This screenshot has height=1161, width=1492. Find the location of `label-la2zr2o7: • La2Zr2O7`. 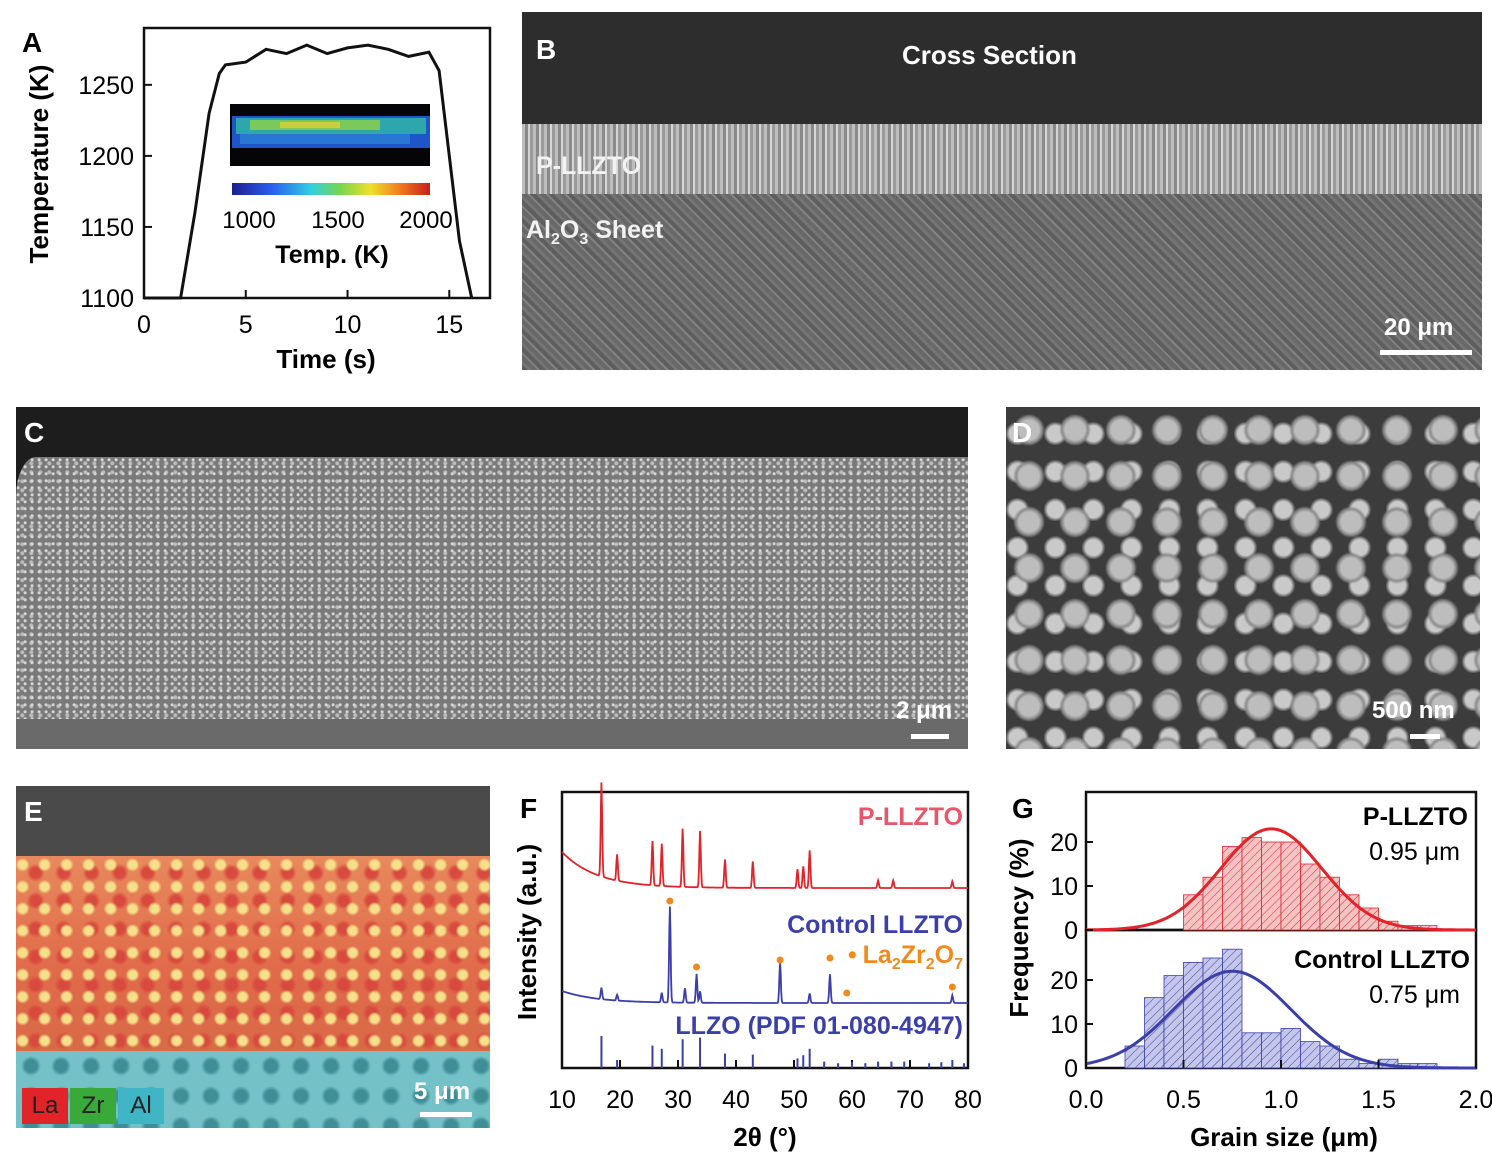

label-la2zr2o7: • La2Zr2O7 is located at coordinates (905, 957).